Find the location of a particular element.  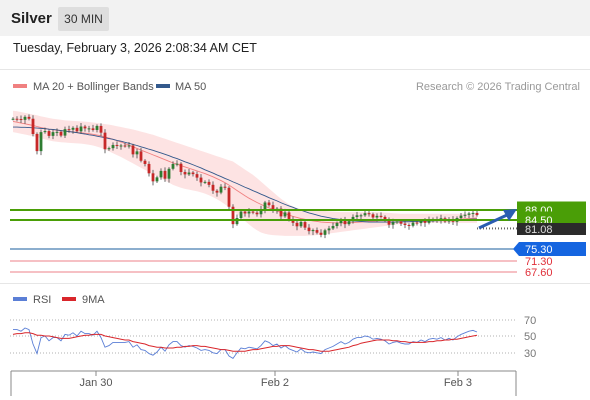

level-75-30-label: 75.30 is located at coordinates (539, 250).